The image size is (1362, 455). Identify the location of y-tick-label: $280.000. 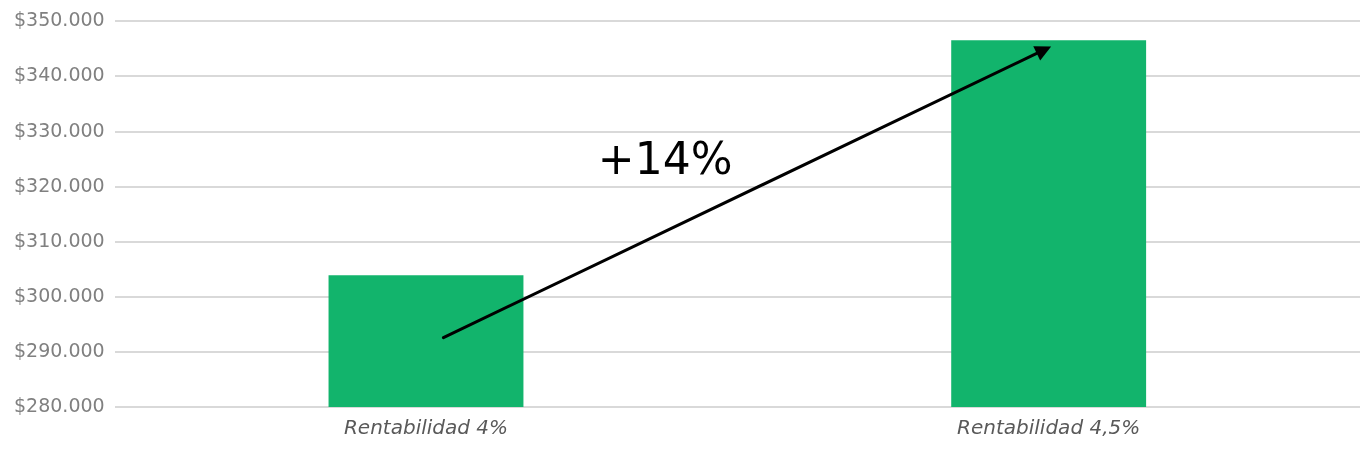
(59, 404).